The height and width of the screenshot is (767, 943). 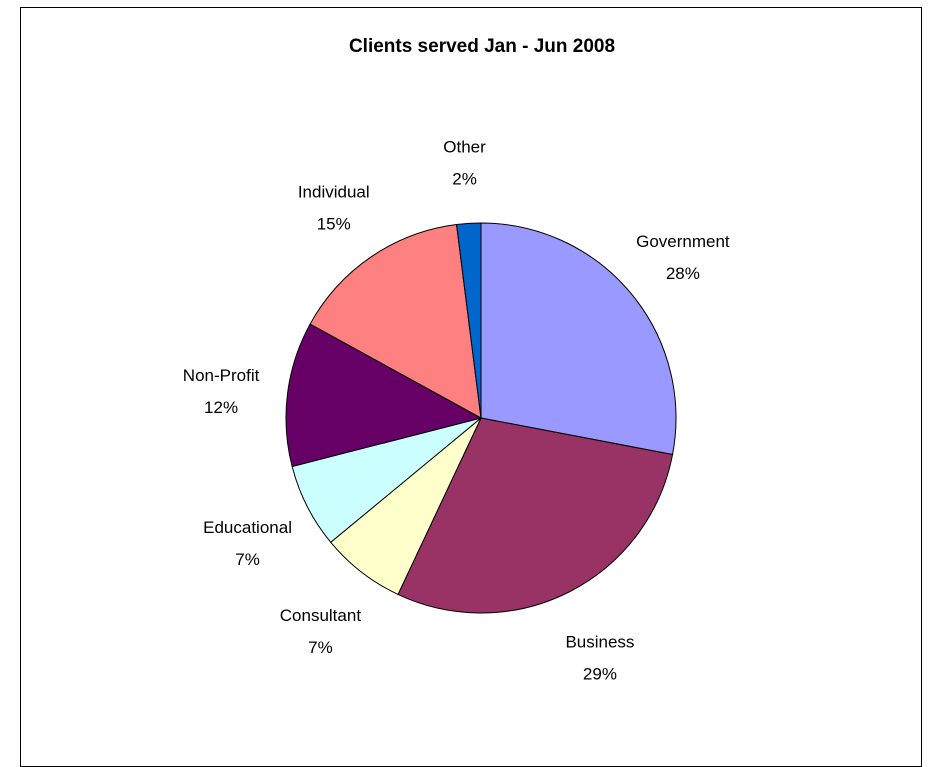 What do you see at coordinates (464, 179) in the screenshot?
I see `slice-percent-label: 2%` at bounding box center [464, 179].